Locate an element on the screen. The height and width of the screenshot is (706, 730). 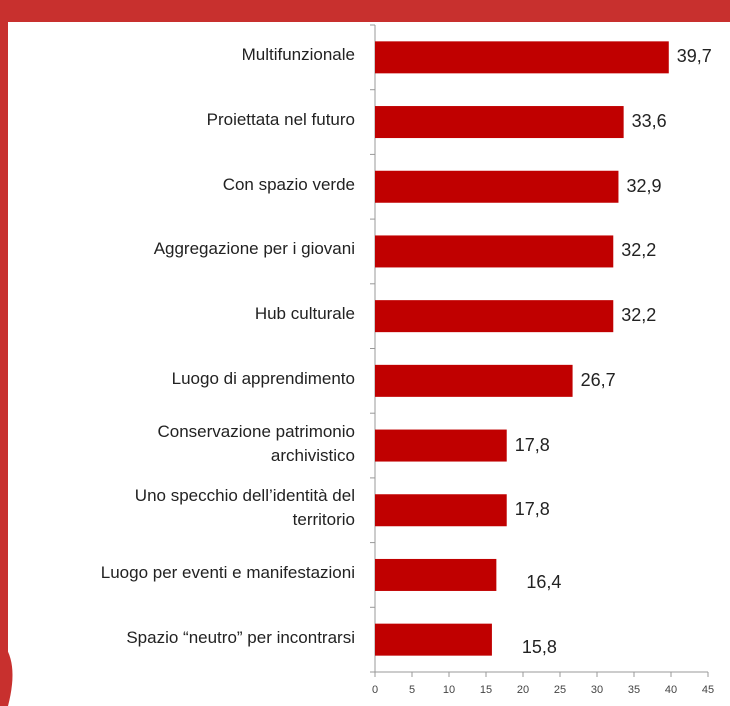
category-label: Luogo di apprendimento is located at coordinates (263, 378).